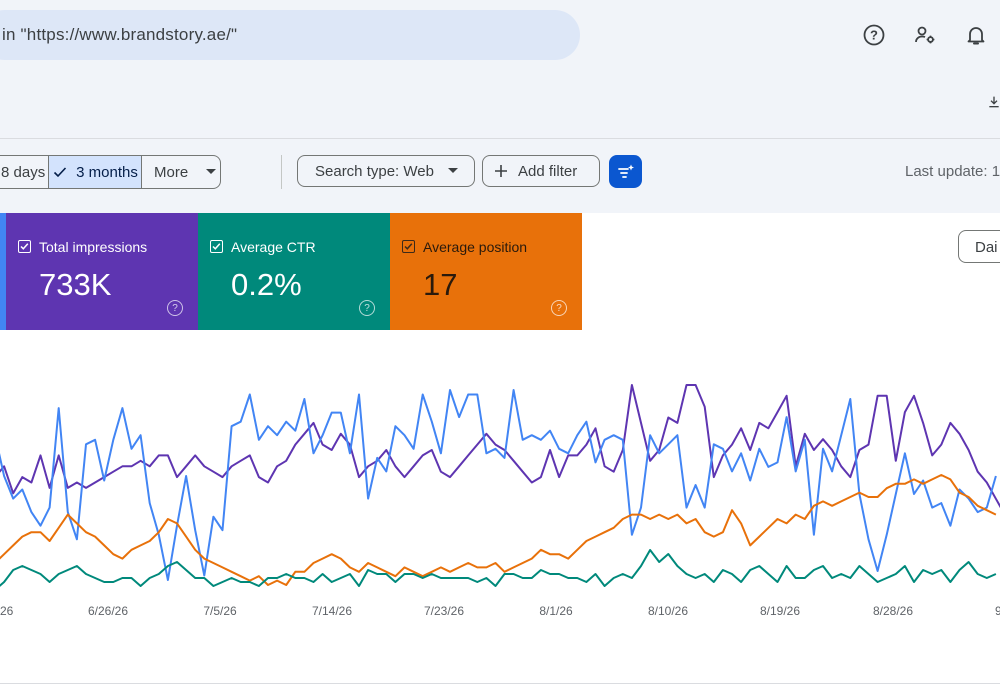 The height and width of the screenshot is (700, 1000). What do you see at coordinates (444, 611) in the screenshot?
I see `x-tick-label: 7/23/26` at bounding box center [444, 611].